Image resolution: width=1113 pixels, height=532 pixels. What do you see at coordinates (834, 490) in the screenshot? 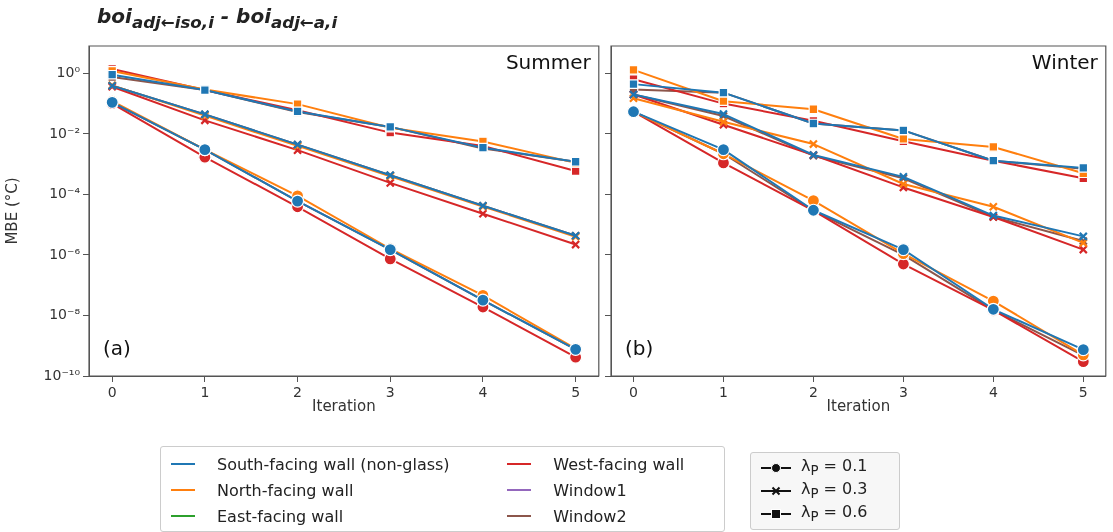
I see `text: λ$_{P}$ = 0.3` at bounding box center [834, 490].